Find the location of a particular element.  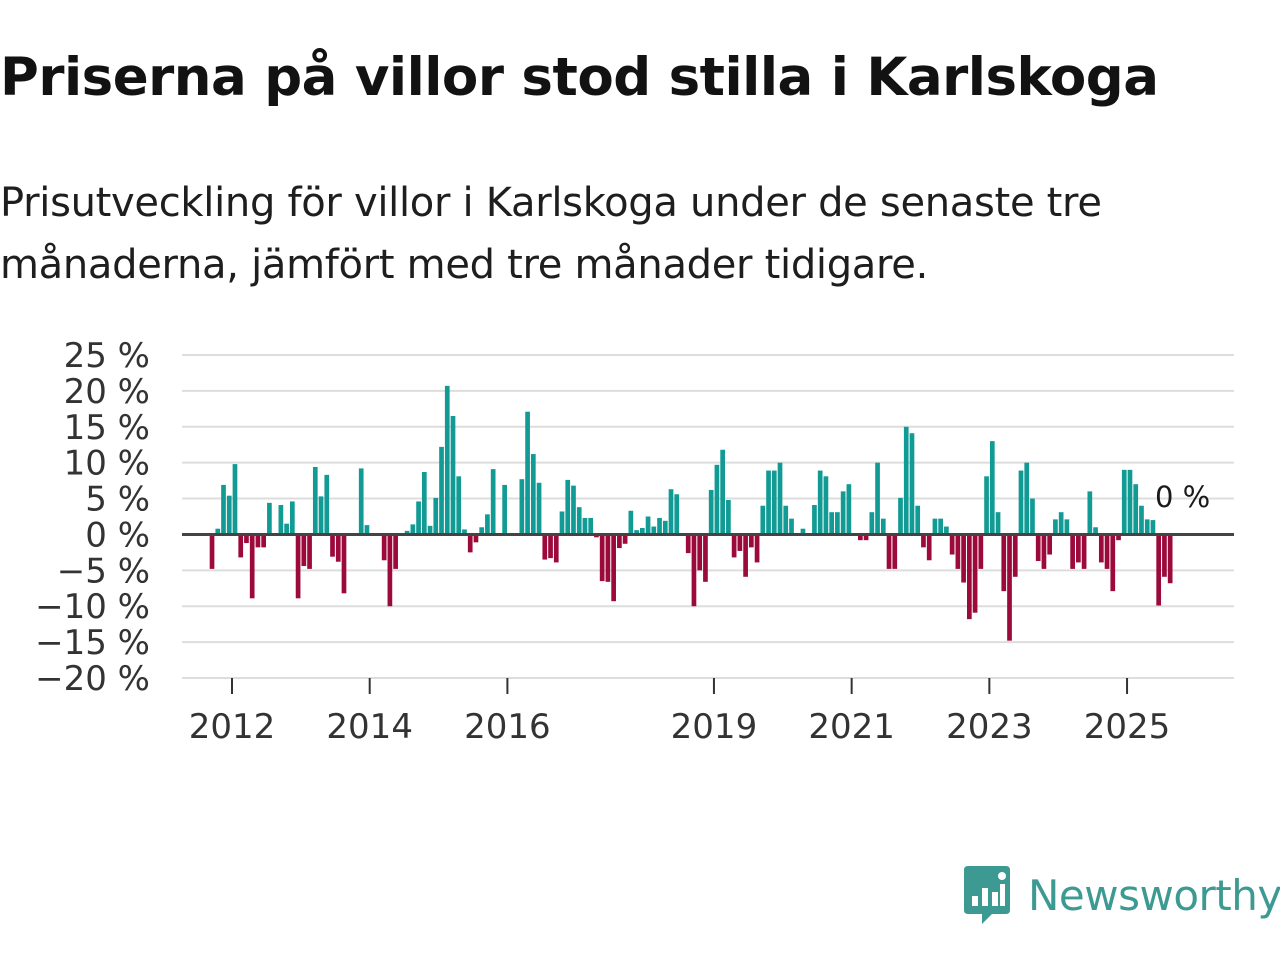

y-tick-label: 0 % is located at coordinates (117, 535).